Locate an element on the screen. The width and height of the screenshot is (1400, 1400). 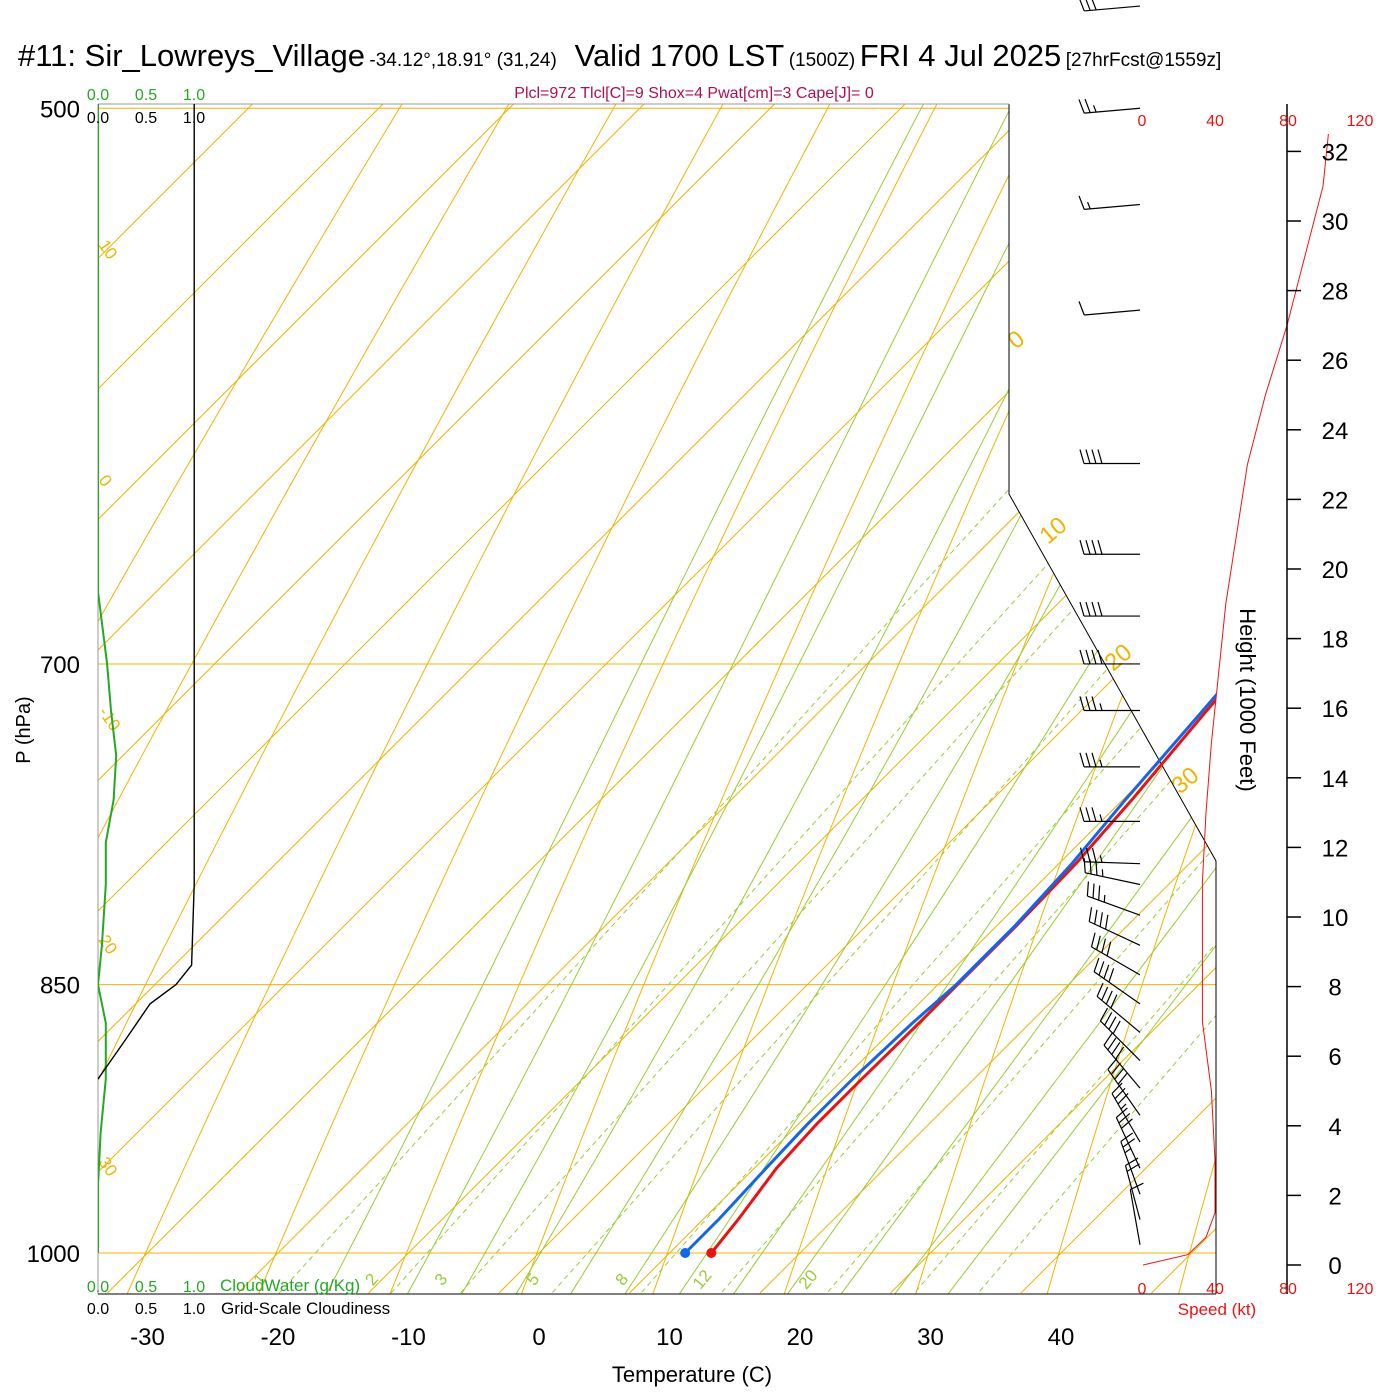
right-dry-adiabat-label: 30 is located at coordinates (1186, 781).